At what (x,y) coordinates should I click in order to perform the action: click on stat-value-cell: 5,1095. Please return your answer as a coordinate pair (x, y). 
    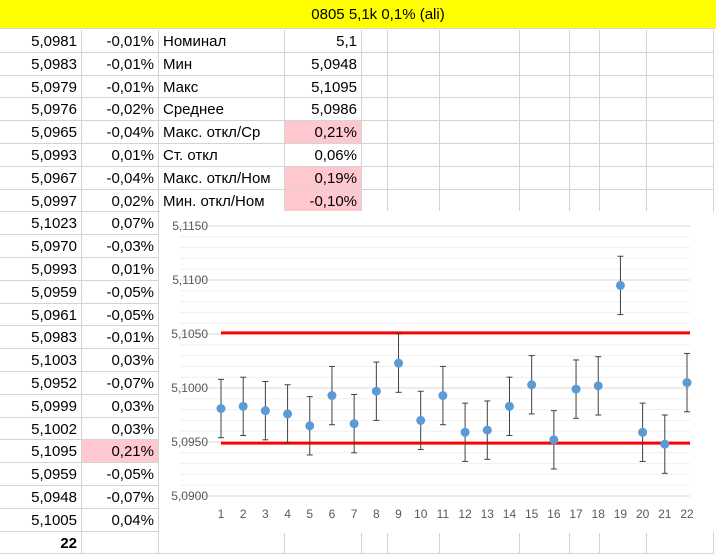
    Looking at the image, I should click on (323, 87).